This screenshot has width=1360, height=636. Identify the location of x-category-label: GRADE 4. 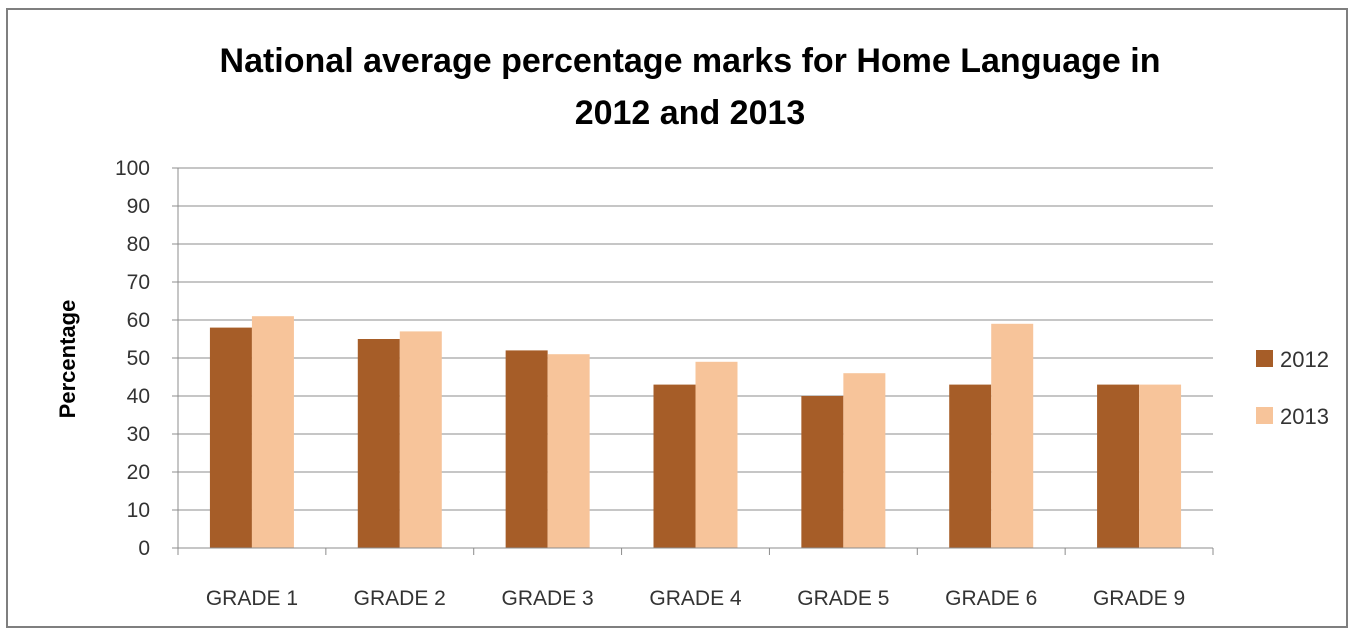
(695, 598).